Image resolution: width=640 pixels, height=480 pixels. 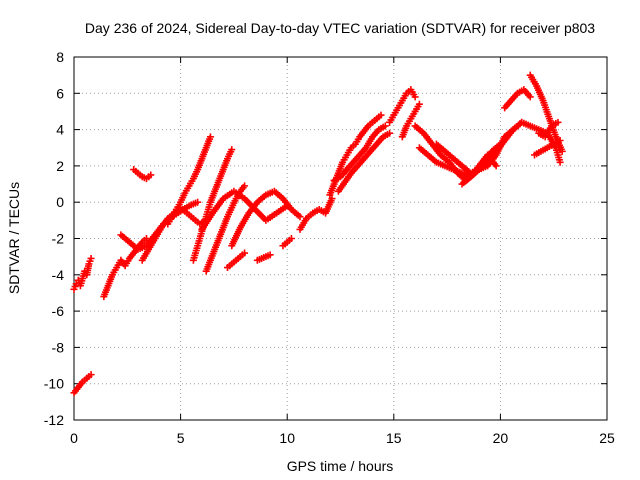 I want to click on y-tick-label: 8, so click(x=60, y=57).